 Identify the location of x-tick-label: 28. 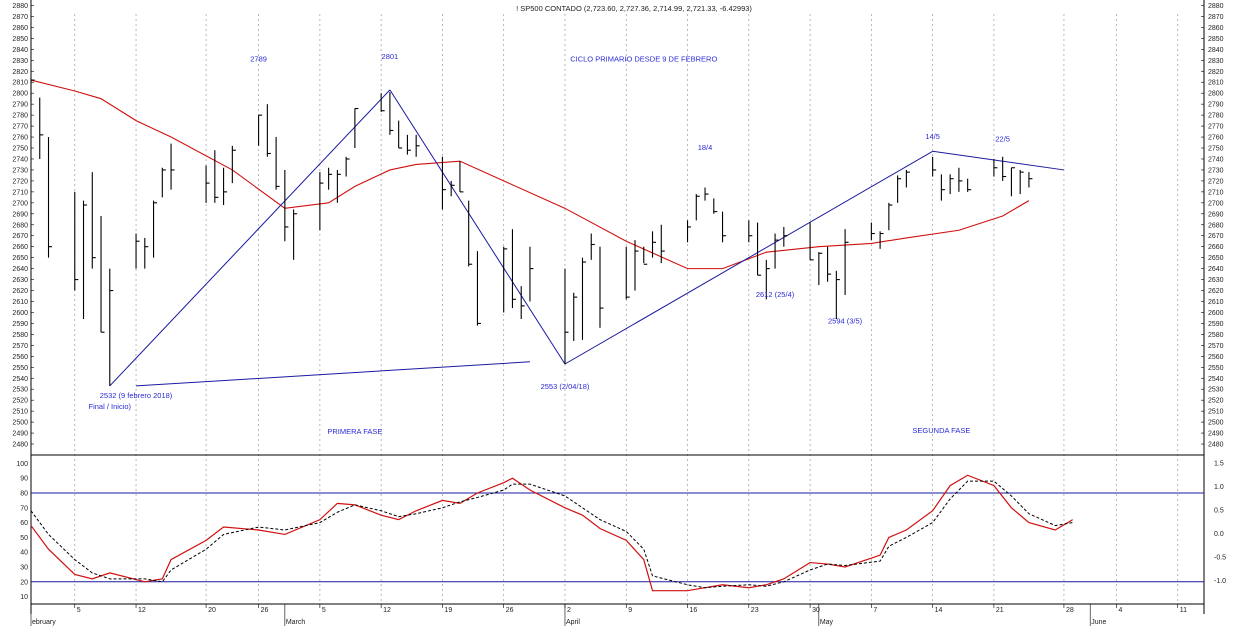
(1070, 610).